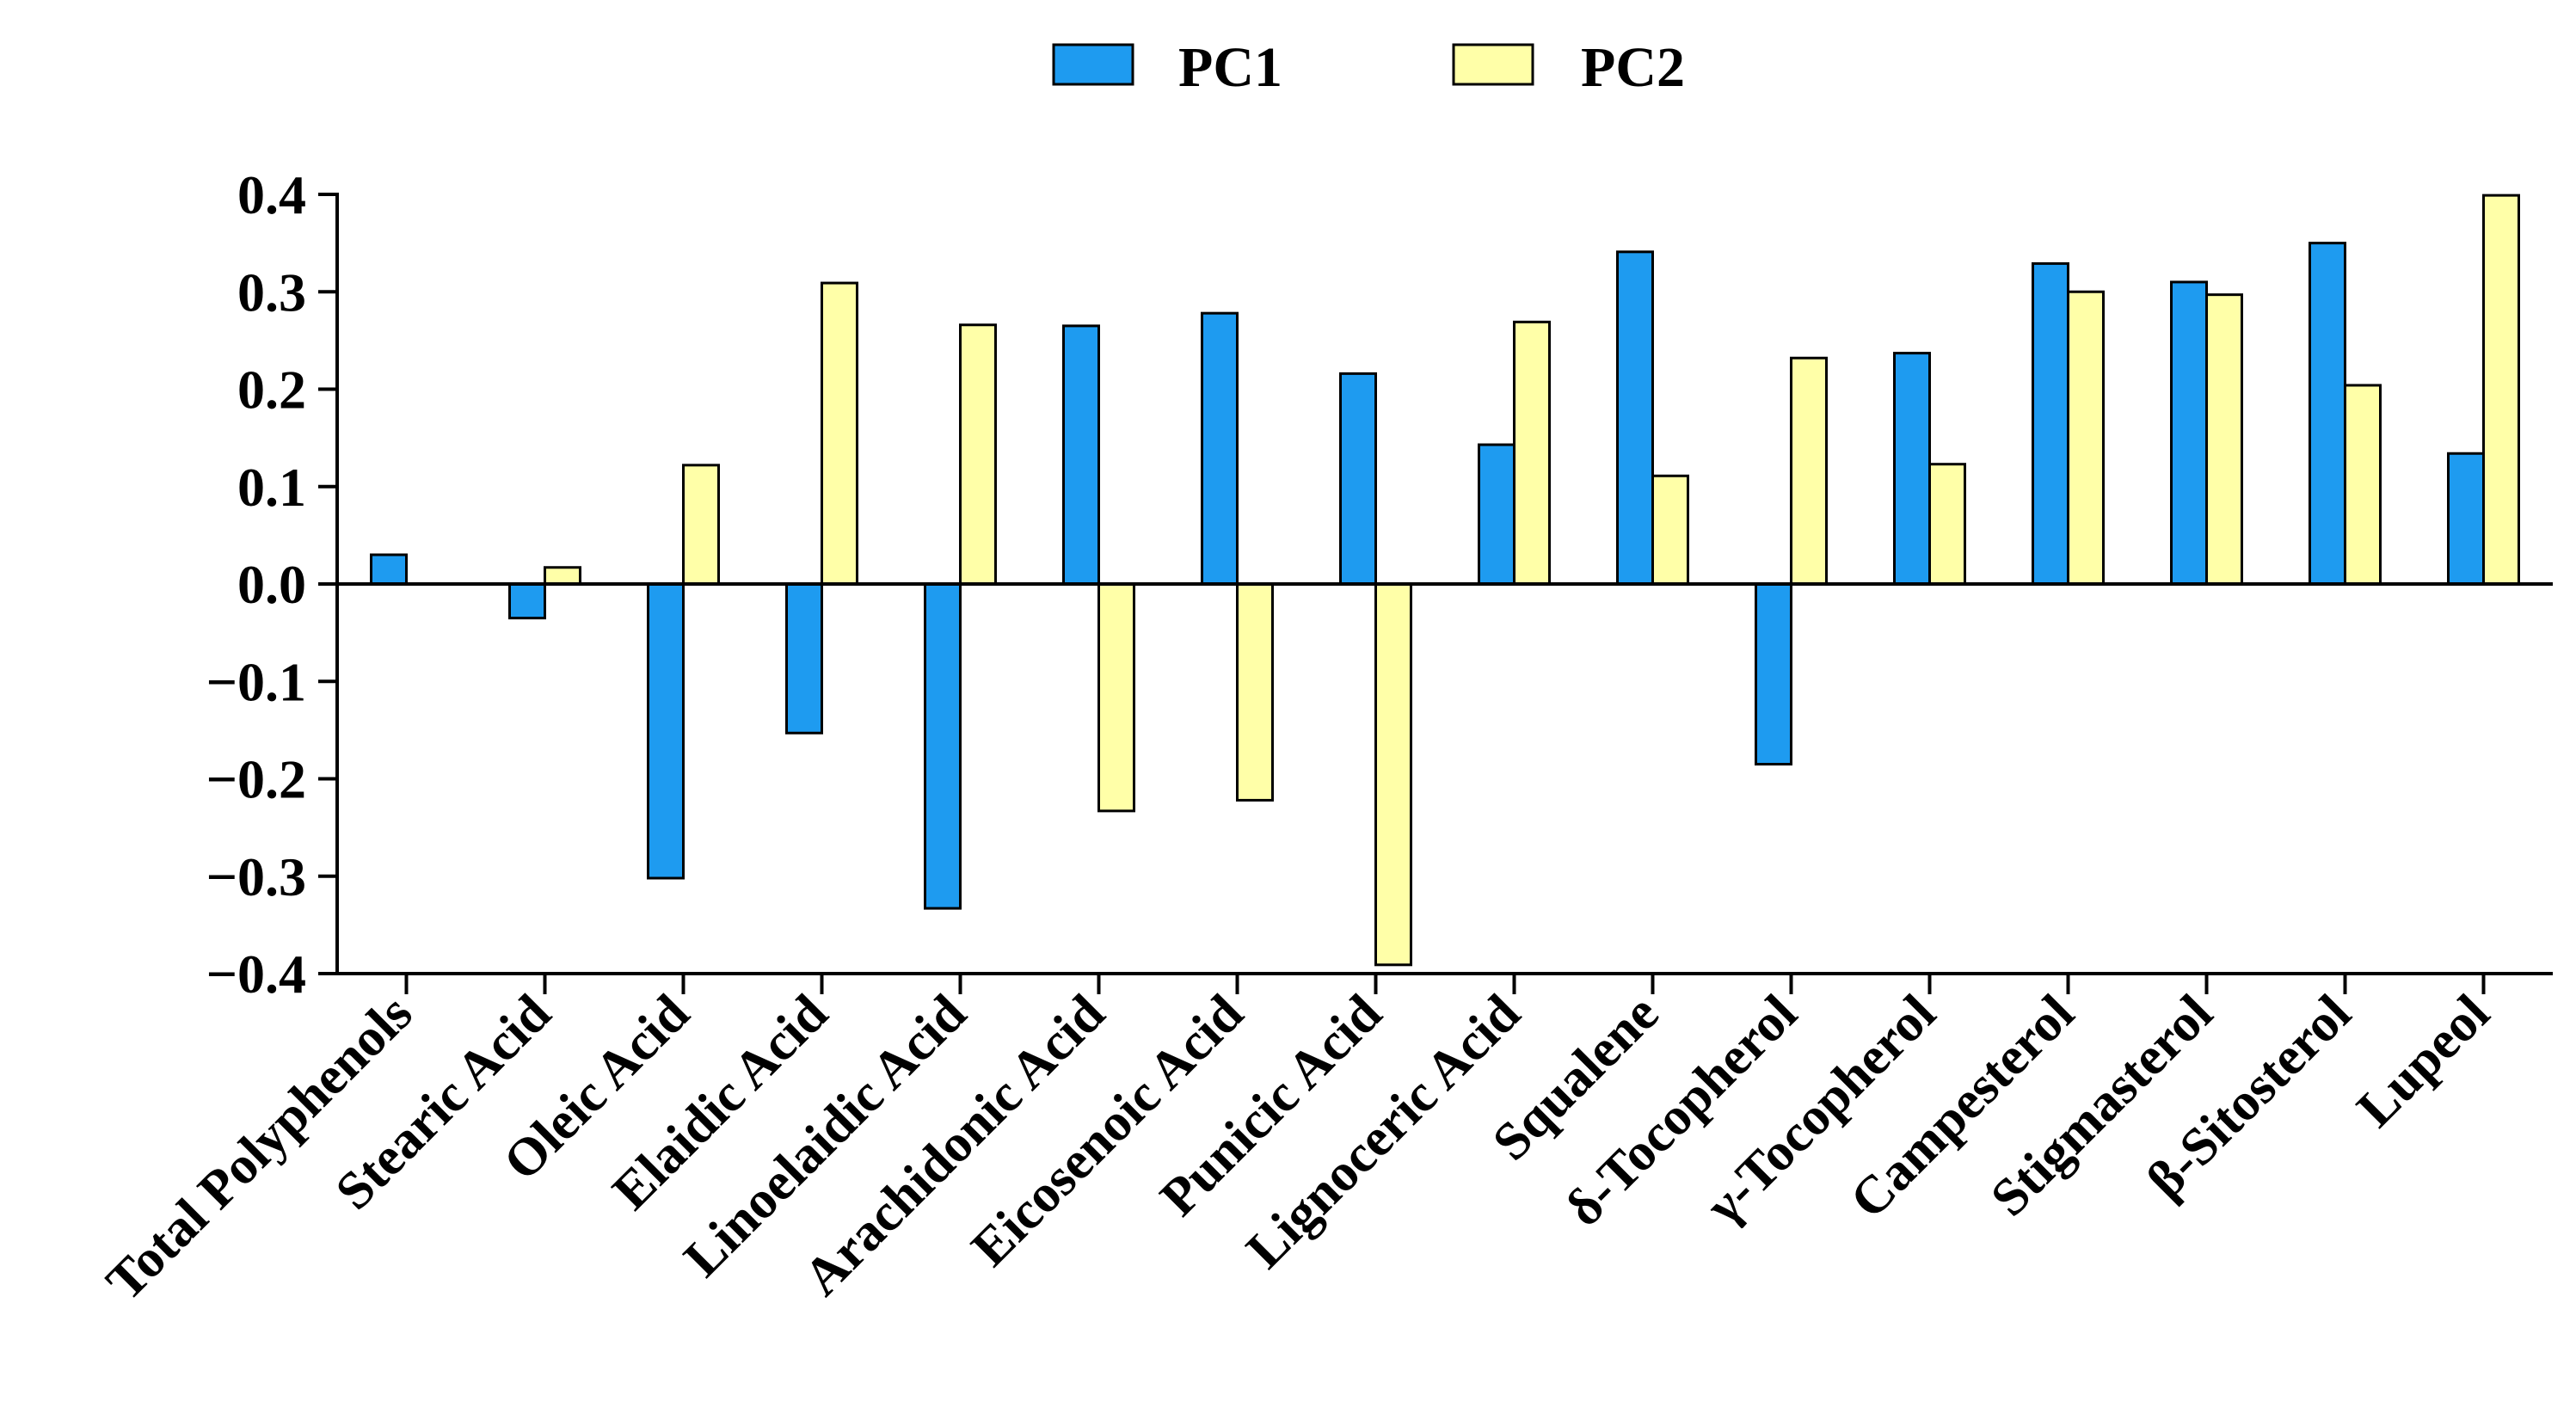 Image resolution: width=2576 pixels, height=1426 pixels. What do you see at coordinates (2423, 1061) in the screenshot?
I see `x-tick-label: Lupeol` at bounding box center [2423, 1061].